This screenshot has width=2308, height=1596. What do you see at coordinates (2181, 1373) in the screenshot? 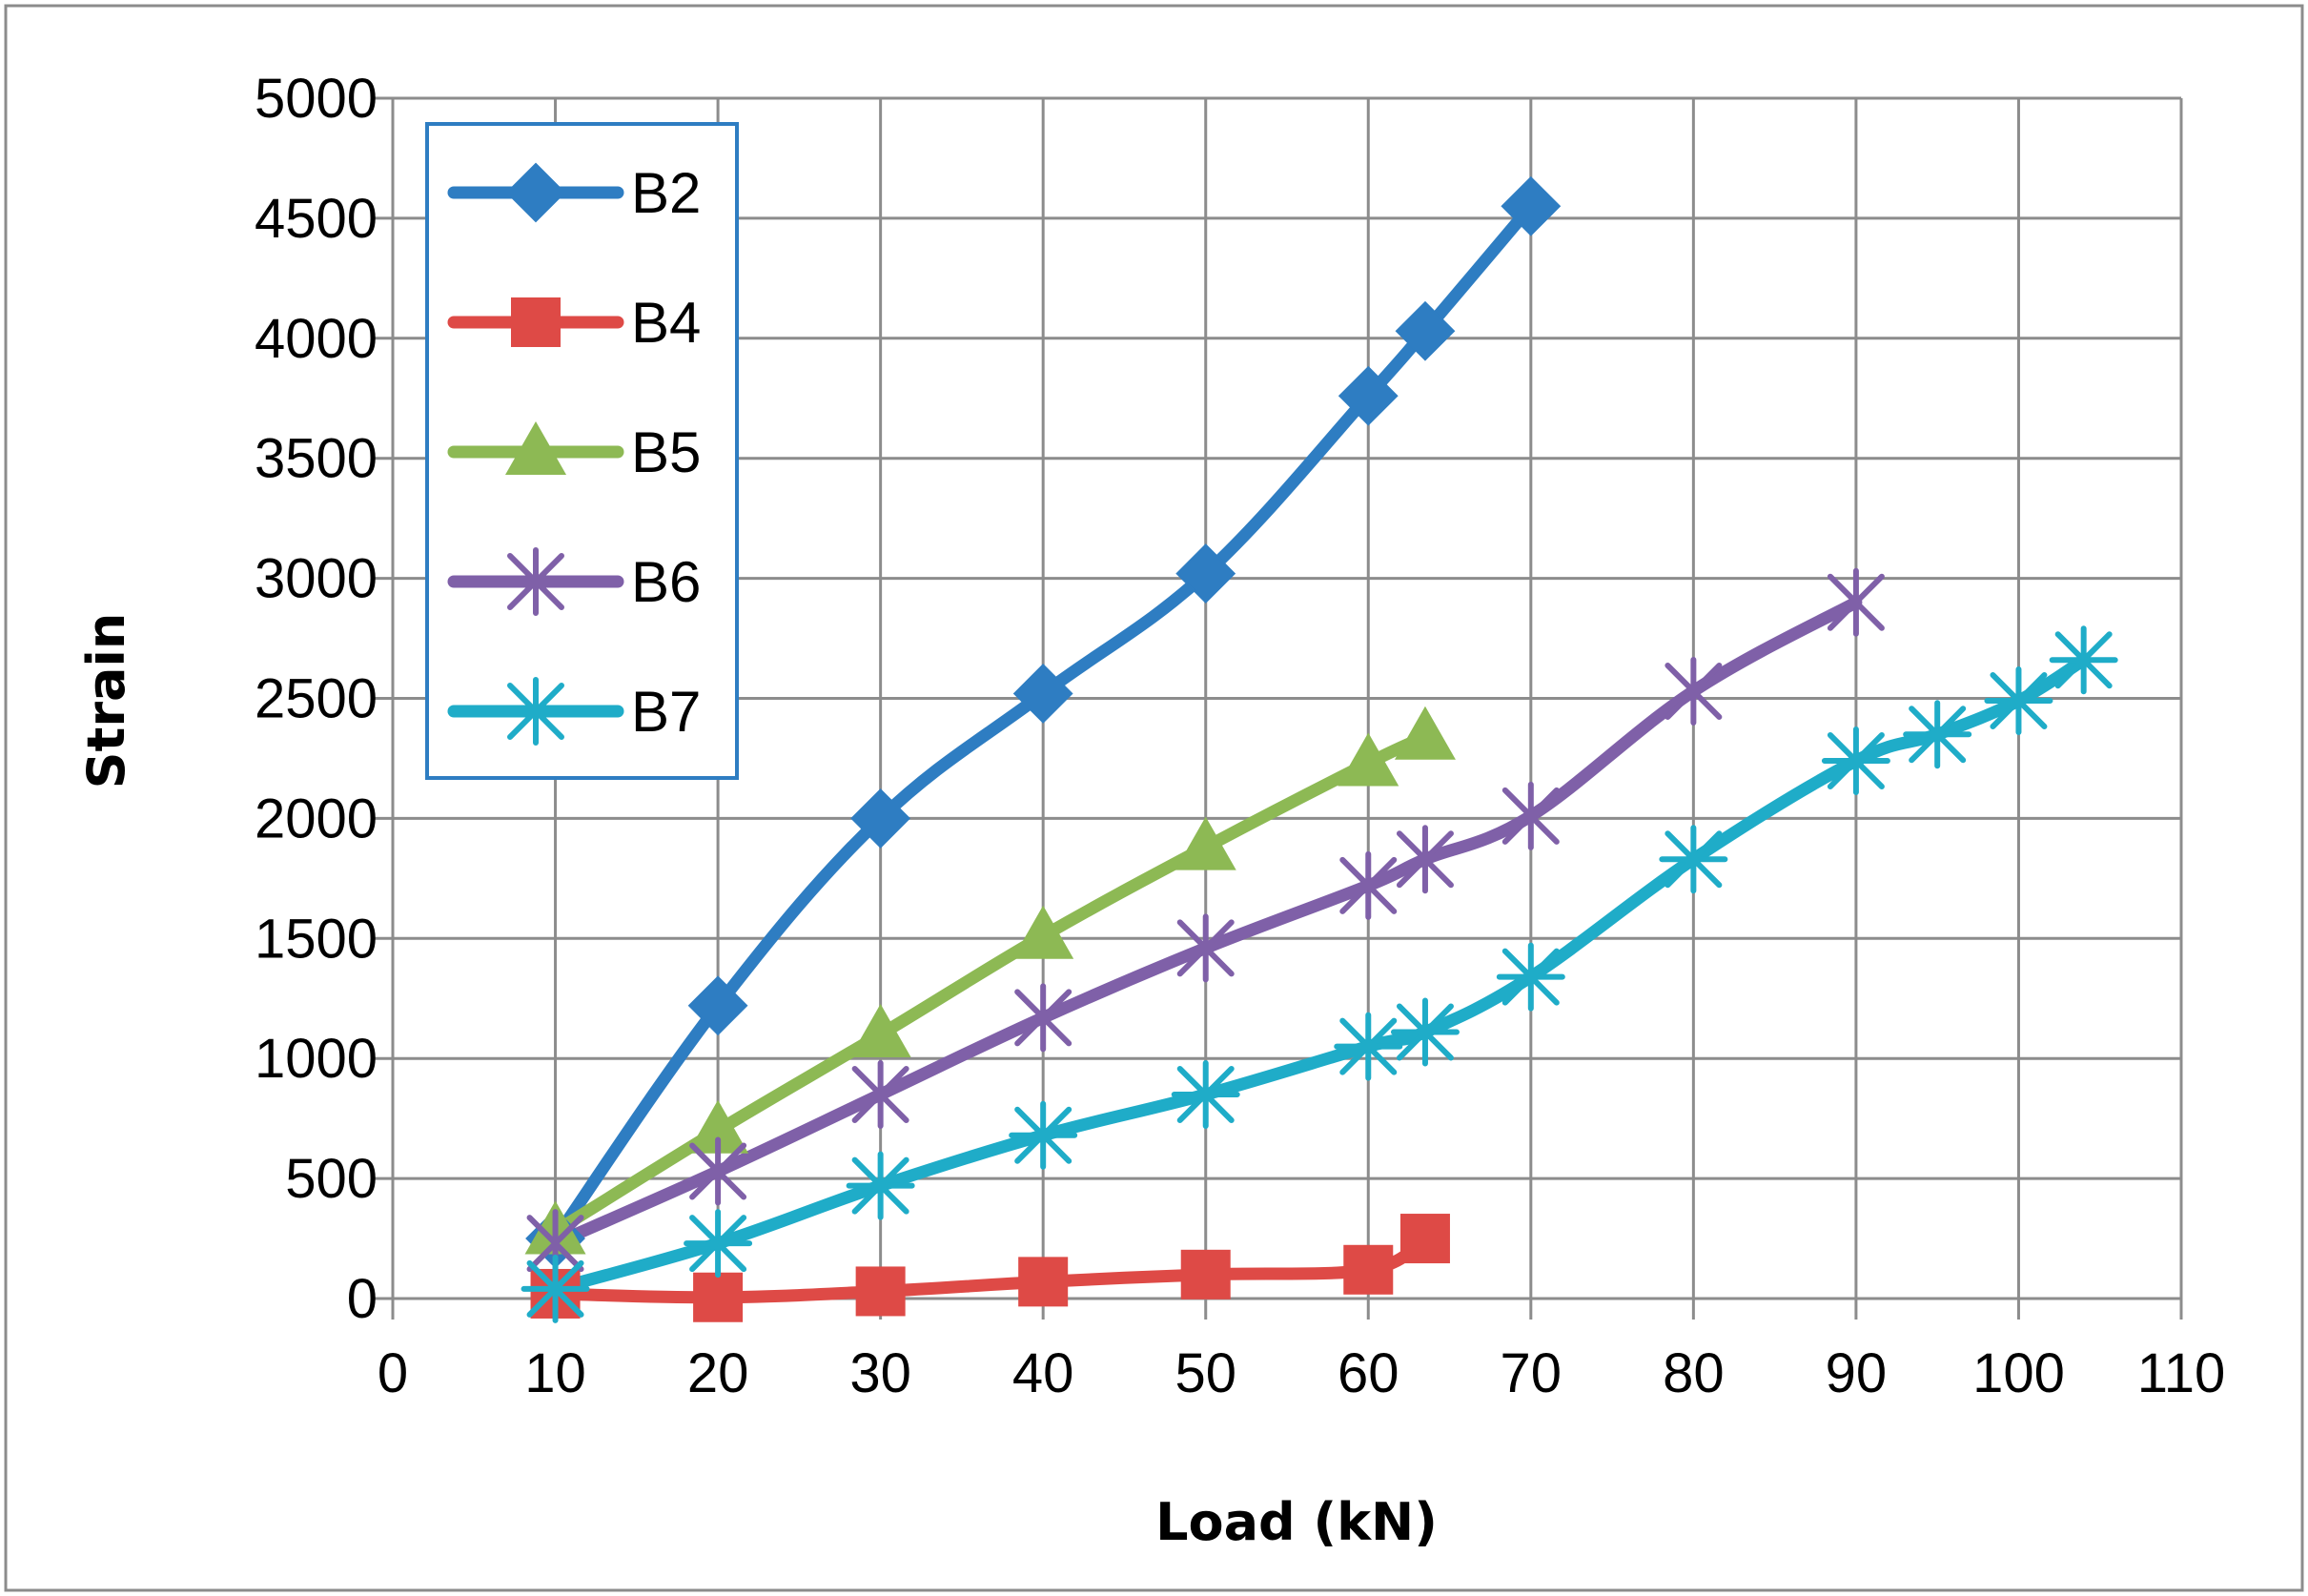
I see `x-tick-label: 110` at bounding box center [2181, 1373].